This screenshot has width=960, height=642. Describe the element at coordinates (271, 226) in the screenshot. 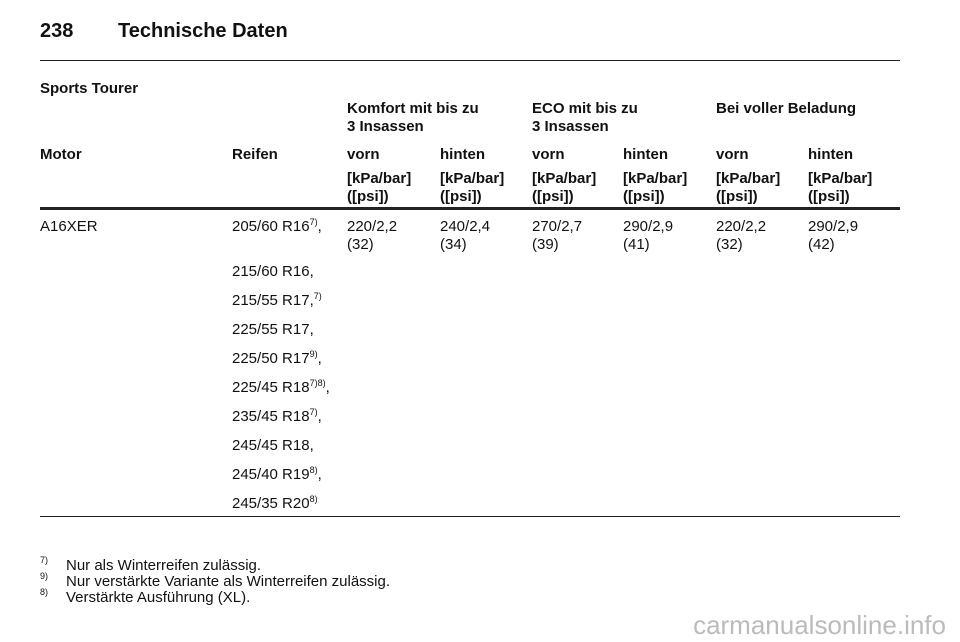

I see `tire-text: 205/60 R16` at that location.